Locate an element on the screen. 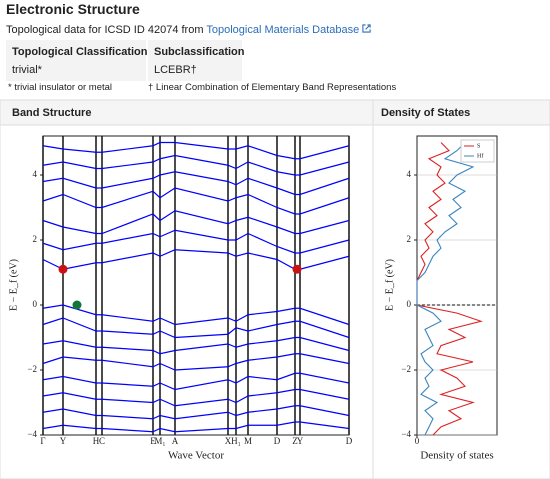 Image resolution: width=550 pixels, height=479 pixels. footnote: * trivial insulator or metal is located at coordinates (60, 87).